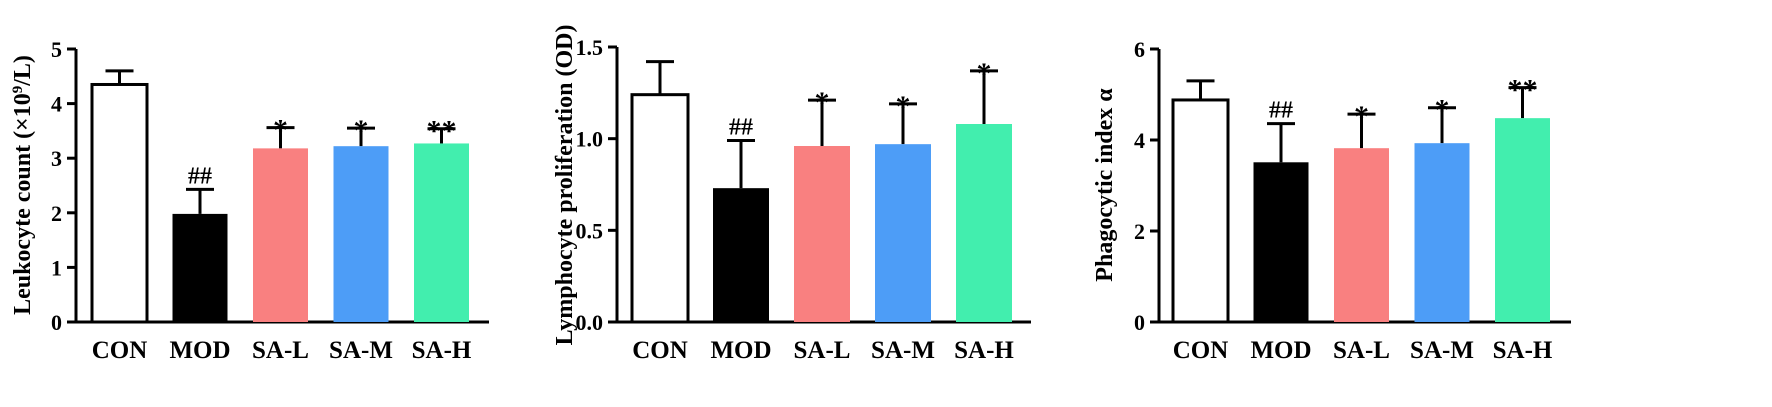  Describe the element at coordinates (590, 322) in the screenshot. I see `y-tick-label: 0.0` at that location.